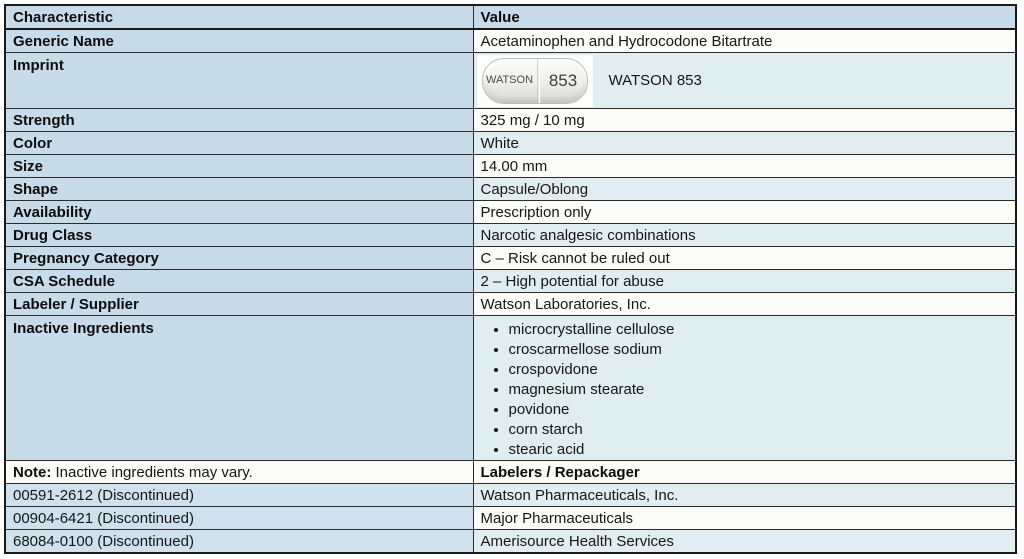 The height and width of the screenshot is (559, 1024). Describe the element at coordinates (744, 518) in the screenshot. I see `labeler-name: Major Pharmaceuticals` at that location.